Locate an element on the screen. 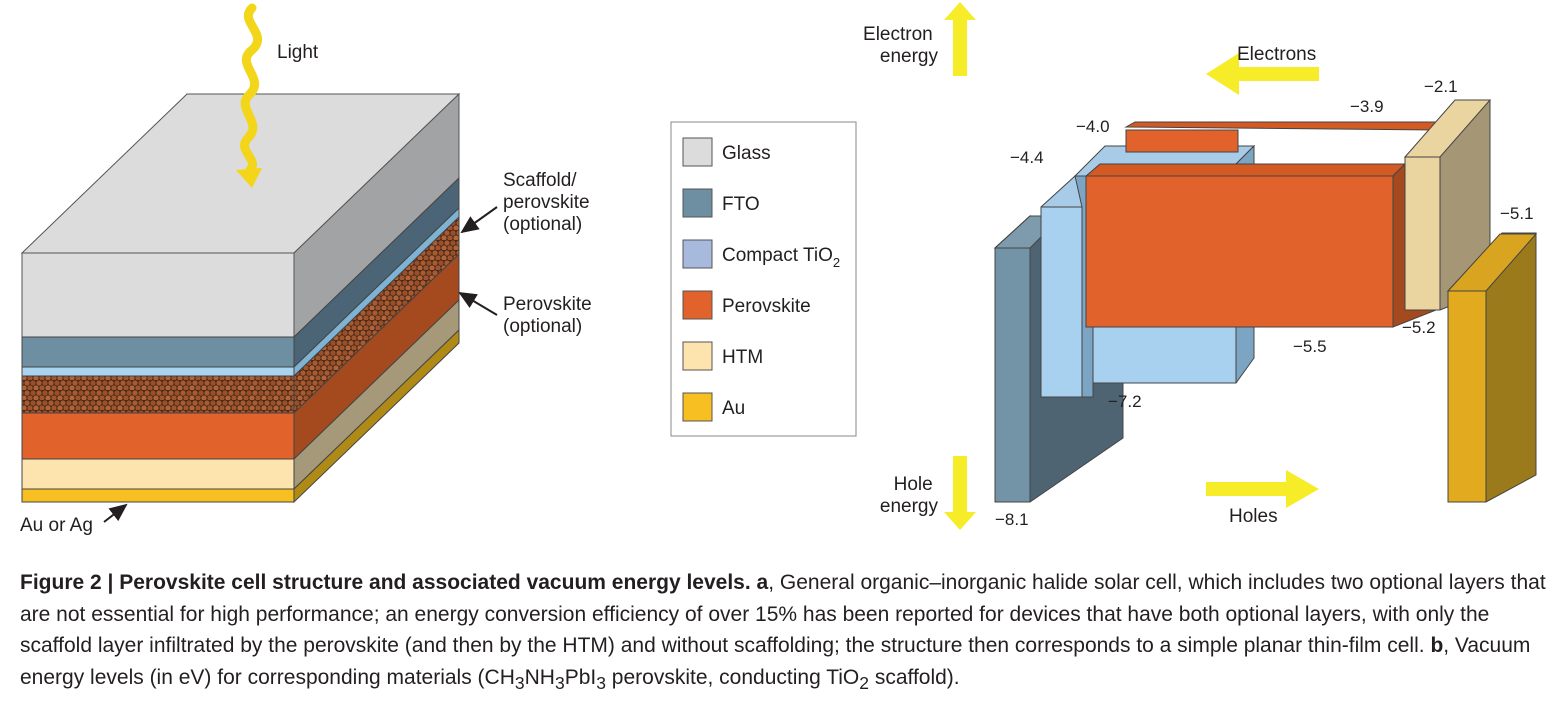  hole-energy-down-arrow-icon is located at coordinates (960, 493).